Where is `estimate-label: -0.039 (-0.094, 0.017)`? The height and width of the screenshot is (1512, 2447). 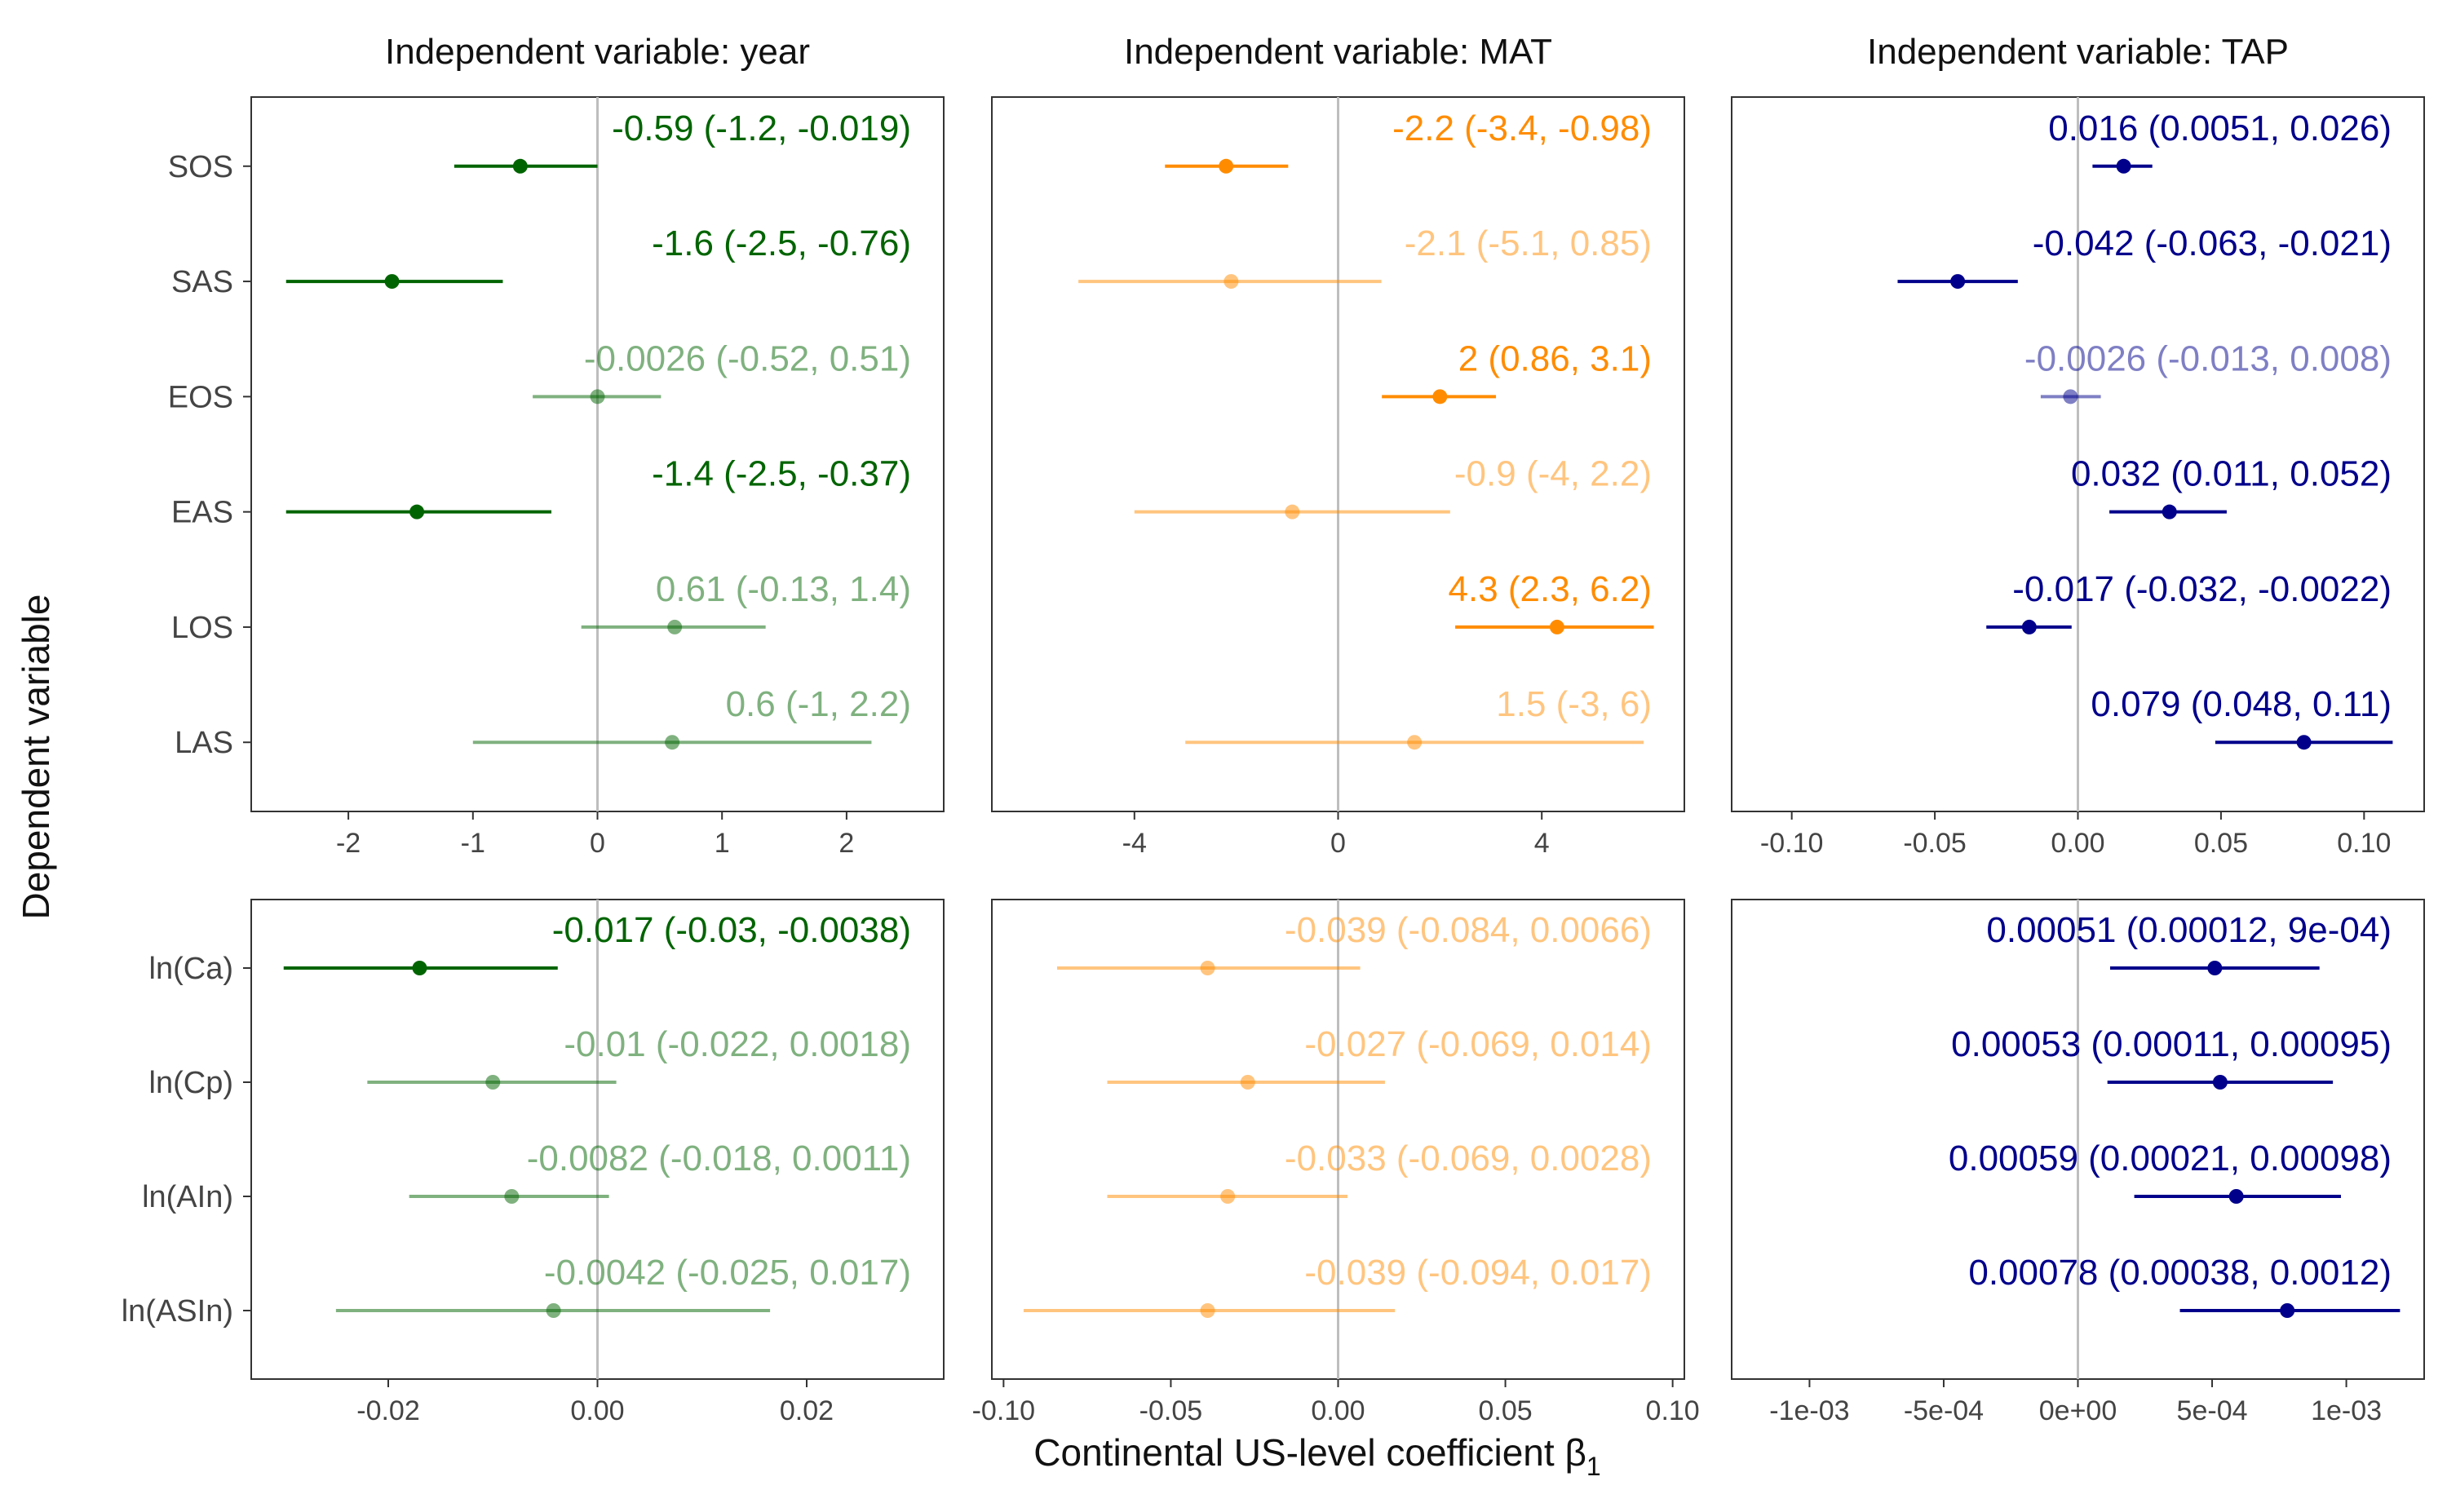
estimate-label: -0.039 (-0.094, 0.017) is located at coordinates (1478, 1273).